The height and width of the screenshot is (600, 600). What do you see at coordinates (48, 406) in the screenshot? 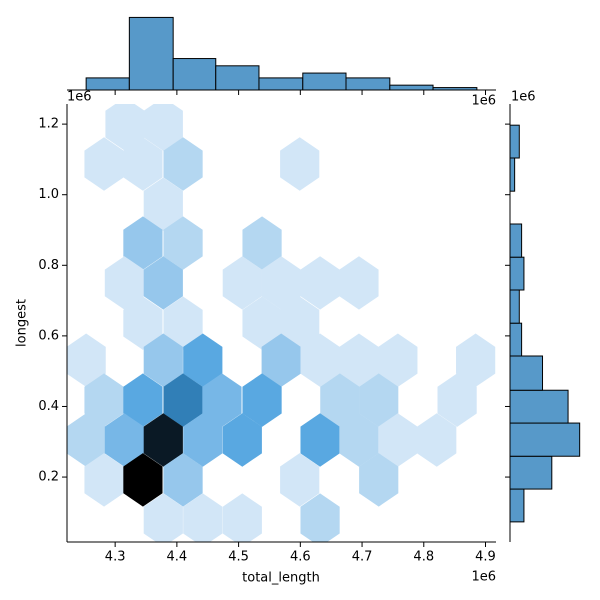
I see `y-tick-label: 0.4` at bounding box center [48, 406].